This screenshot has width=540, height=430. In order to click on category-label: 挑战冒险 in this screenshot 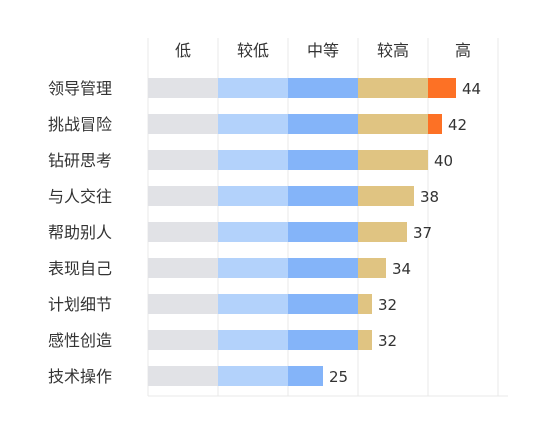, I will do `click(80, 124)`.